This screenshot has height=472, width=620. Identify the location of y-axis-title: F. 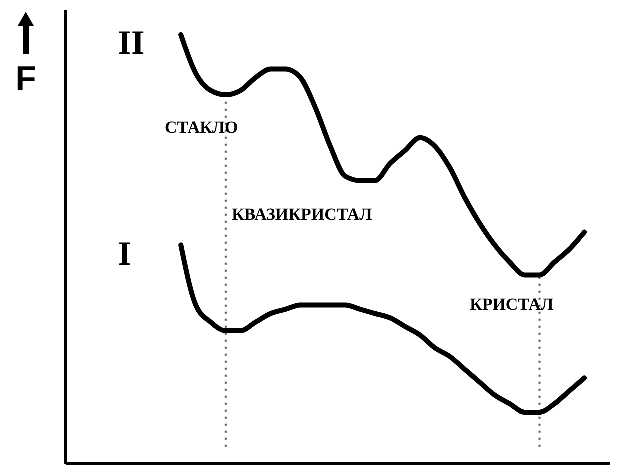
(26, 79).